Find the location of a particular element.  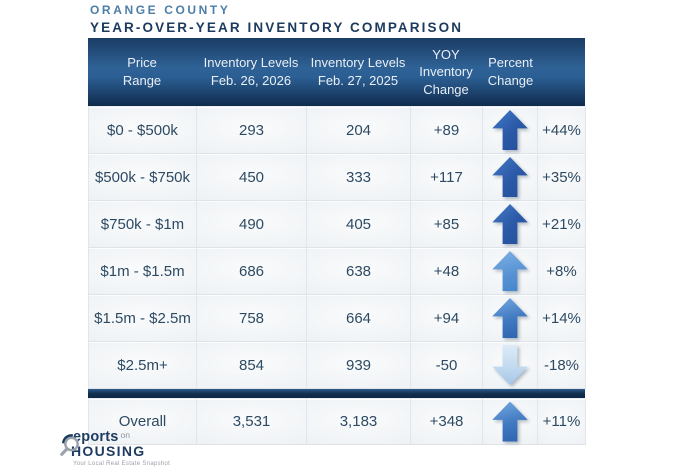

inventory-2026-cell: 854 is located at coordinates (252, 365).